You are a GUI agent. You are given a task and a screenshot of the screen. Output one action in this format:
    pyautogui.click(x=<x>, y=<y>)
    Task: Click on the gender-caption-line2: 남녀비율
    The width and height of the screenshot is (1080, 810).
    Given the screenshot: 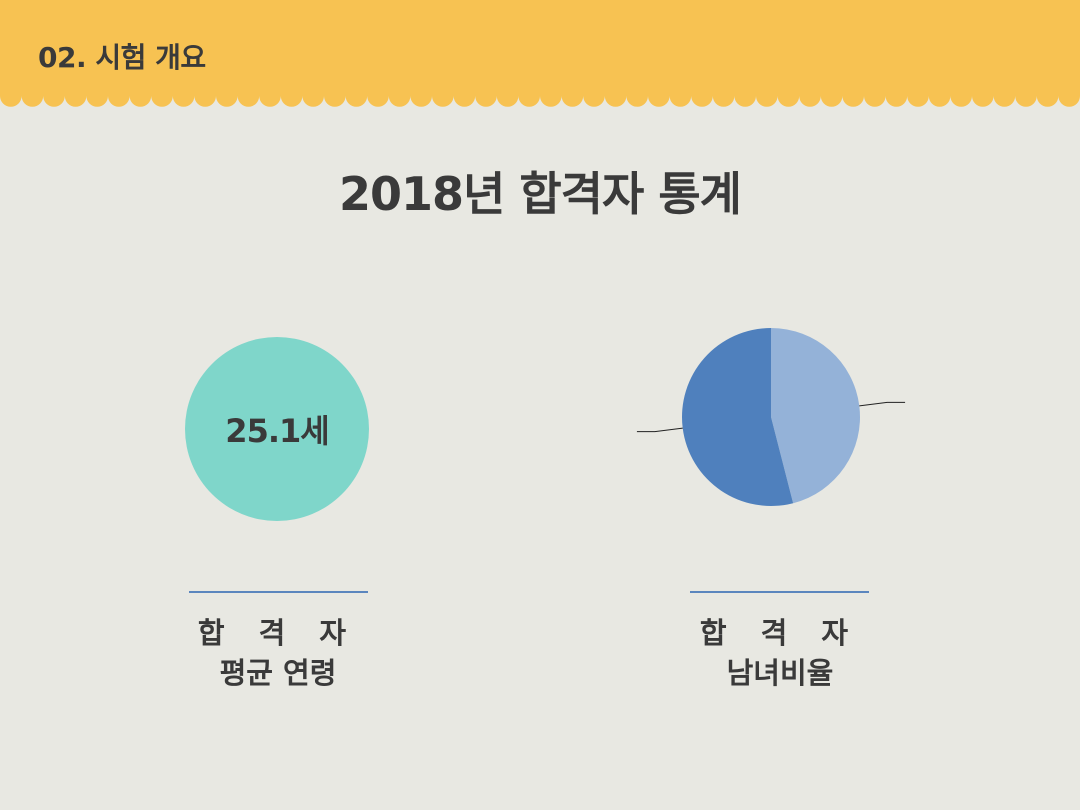 What is the action you would take?
    pyautogui.click(x=780, y=673)
    